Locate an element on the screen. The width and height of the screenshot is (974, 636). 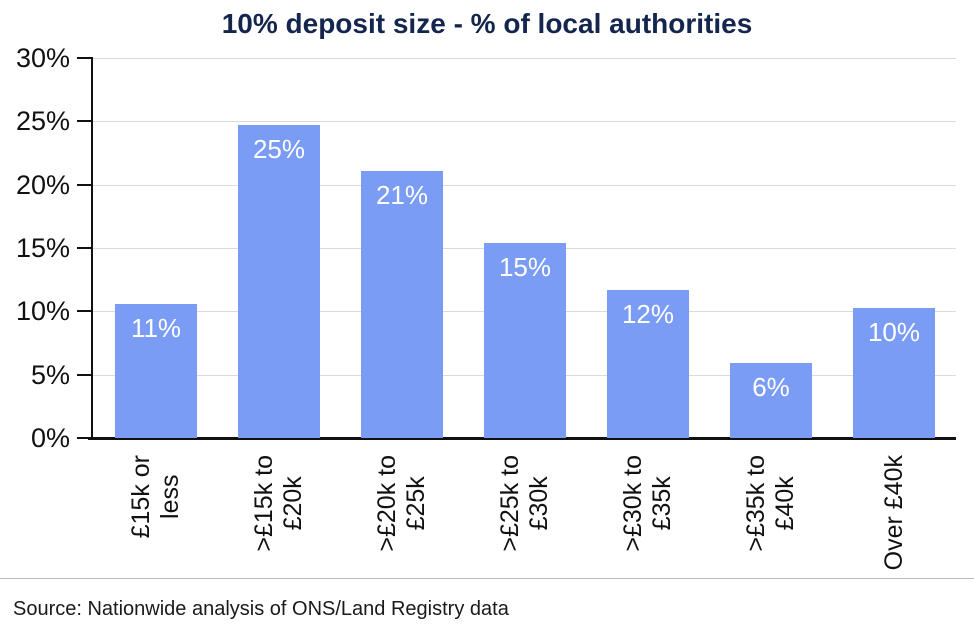
y-axis-label: 30% is located at coordinates (42, 58).